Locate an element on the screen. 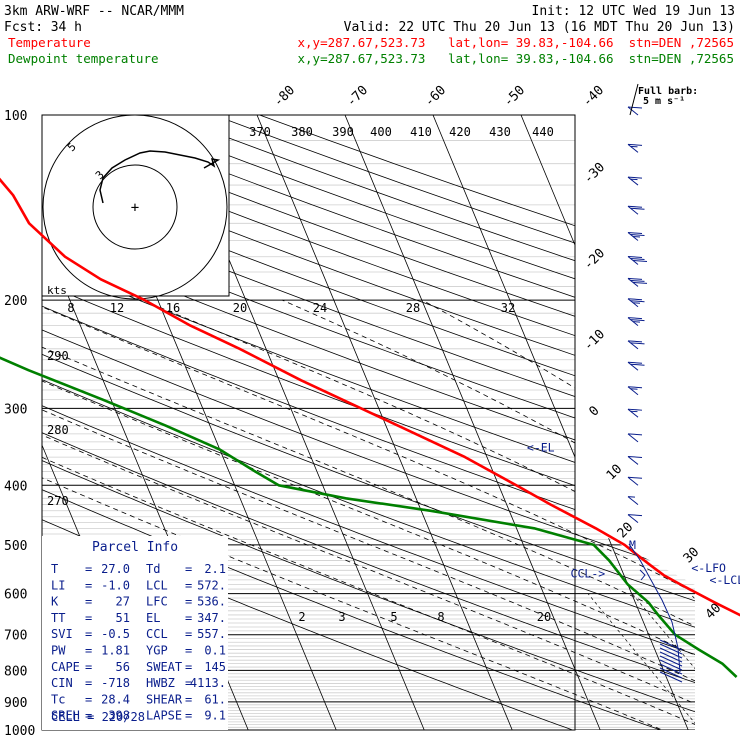 This screenshot has width=740, height=740. parcel-label: Tc is located at coordinates (58, 699).